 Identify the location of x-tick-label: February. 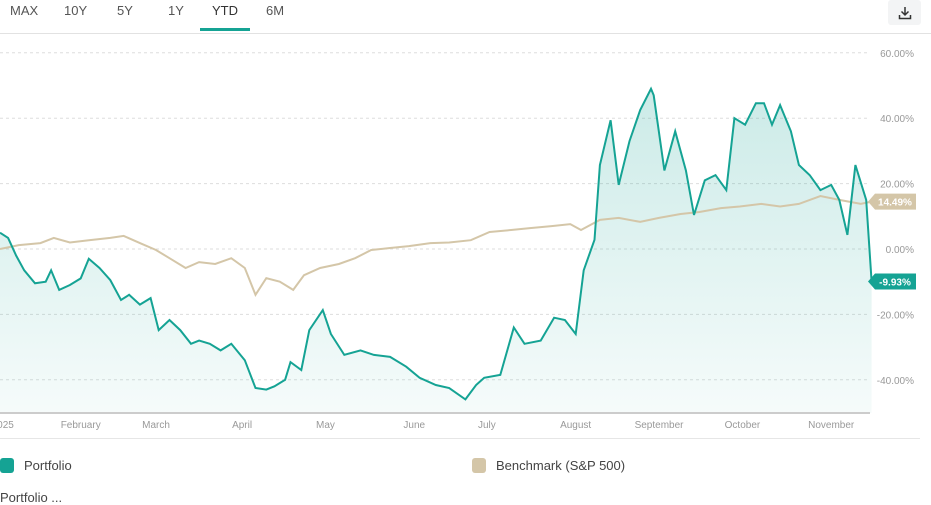
(81, 425).